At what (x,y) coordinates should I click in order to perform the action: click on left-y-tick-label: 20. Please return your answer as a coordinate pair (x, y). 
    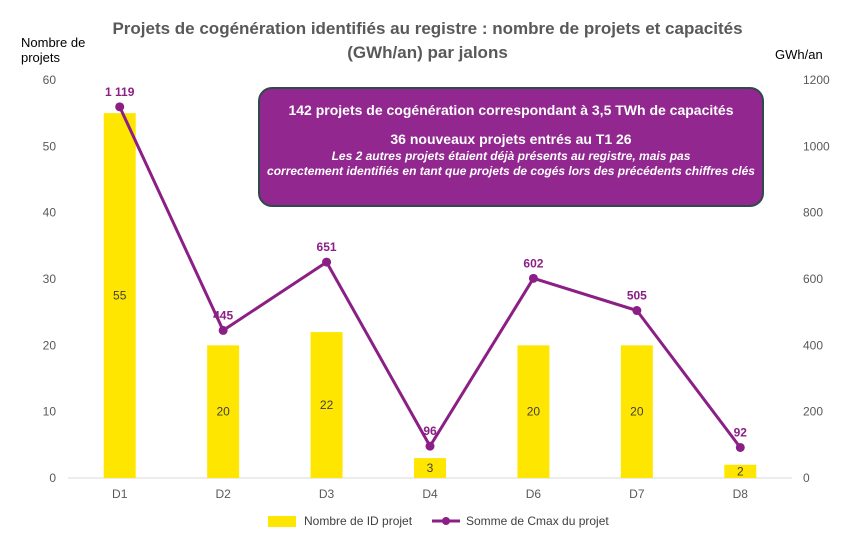
    Looking at the image, I should click on (50, 345).